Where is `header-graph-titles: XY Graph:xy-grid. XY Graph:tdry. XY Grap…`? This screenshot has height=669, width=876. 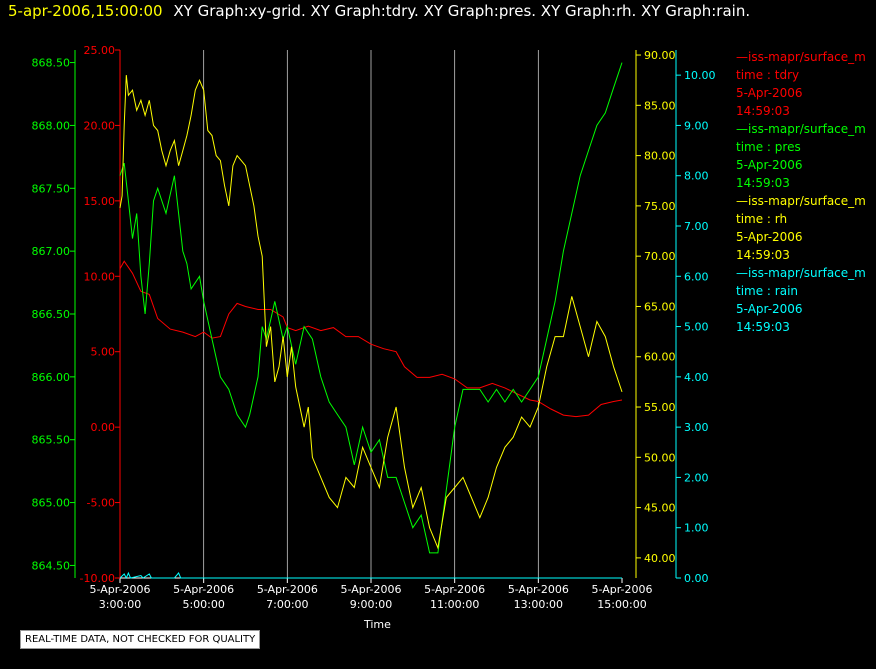 header-graph-titles: XY Graph:xy-grid. XY Graph:tdry. XY Grap… is located at coordinates (462, 11).